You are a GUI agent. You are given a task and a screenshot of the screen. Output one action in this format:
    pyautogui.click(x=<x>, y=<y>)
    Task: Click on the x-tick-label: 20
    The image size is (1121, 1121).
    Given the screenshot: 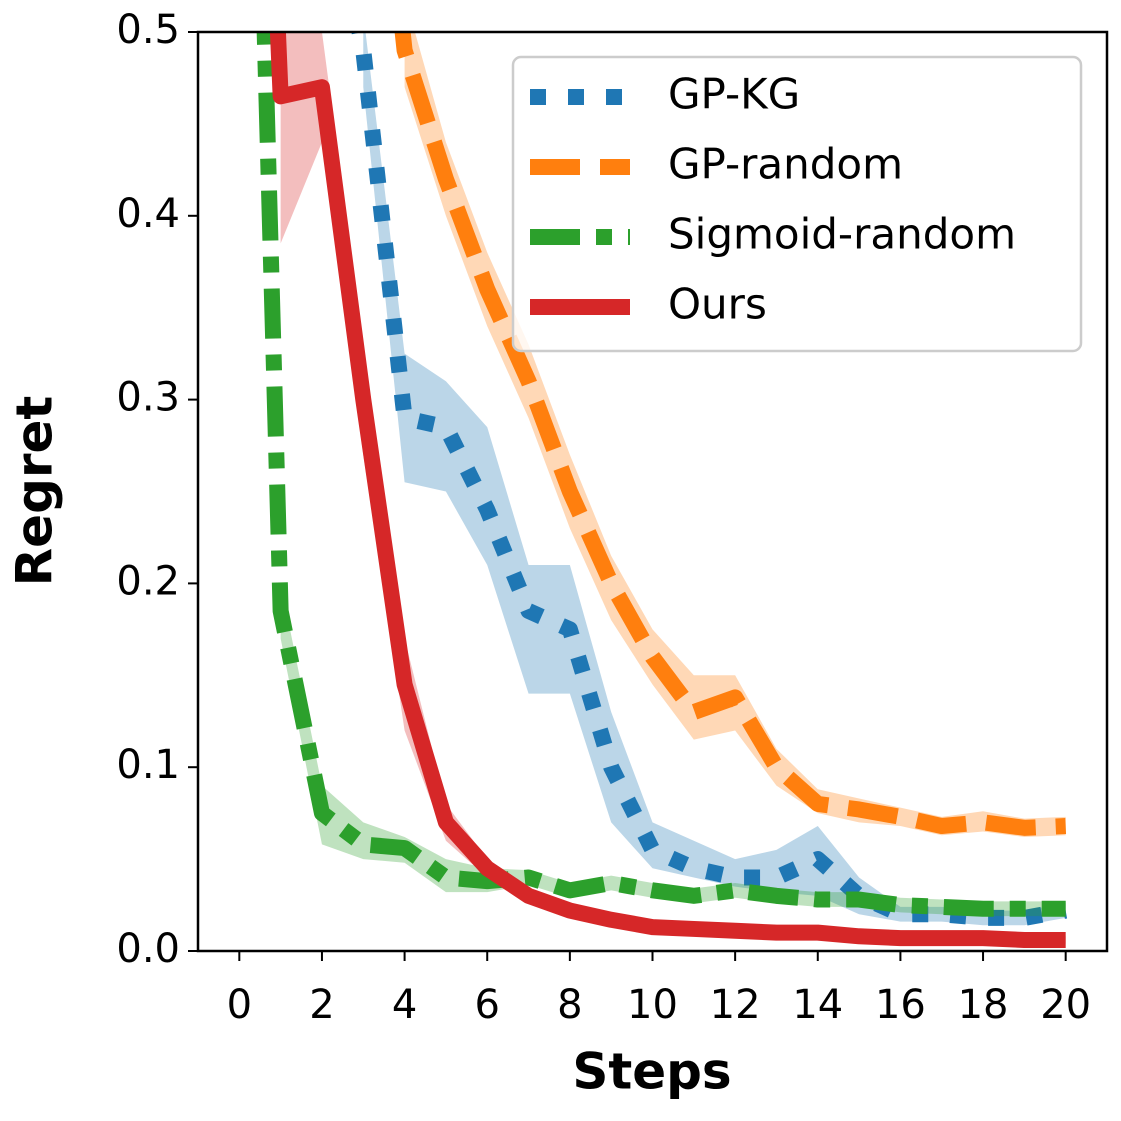 What is the action you would take?
    pyautogui.click(x=1065, y=1005)
    